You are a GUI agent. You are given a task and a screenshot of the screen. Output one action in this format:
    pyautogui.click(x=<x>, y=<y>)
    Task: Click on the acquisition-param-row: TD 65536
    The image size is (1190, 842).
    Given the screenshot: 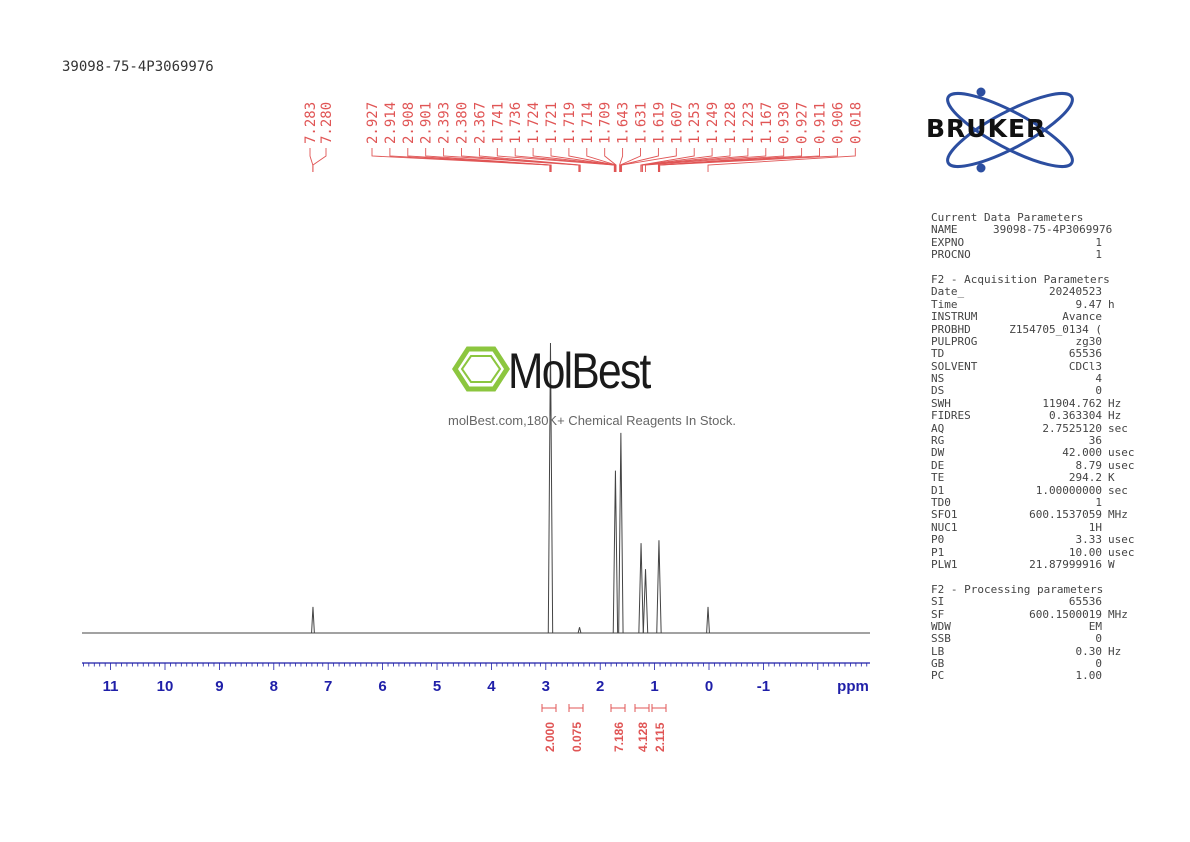 What is the action you would take?
    pyautogui.click(x=1037, y=354)
    